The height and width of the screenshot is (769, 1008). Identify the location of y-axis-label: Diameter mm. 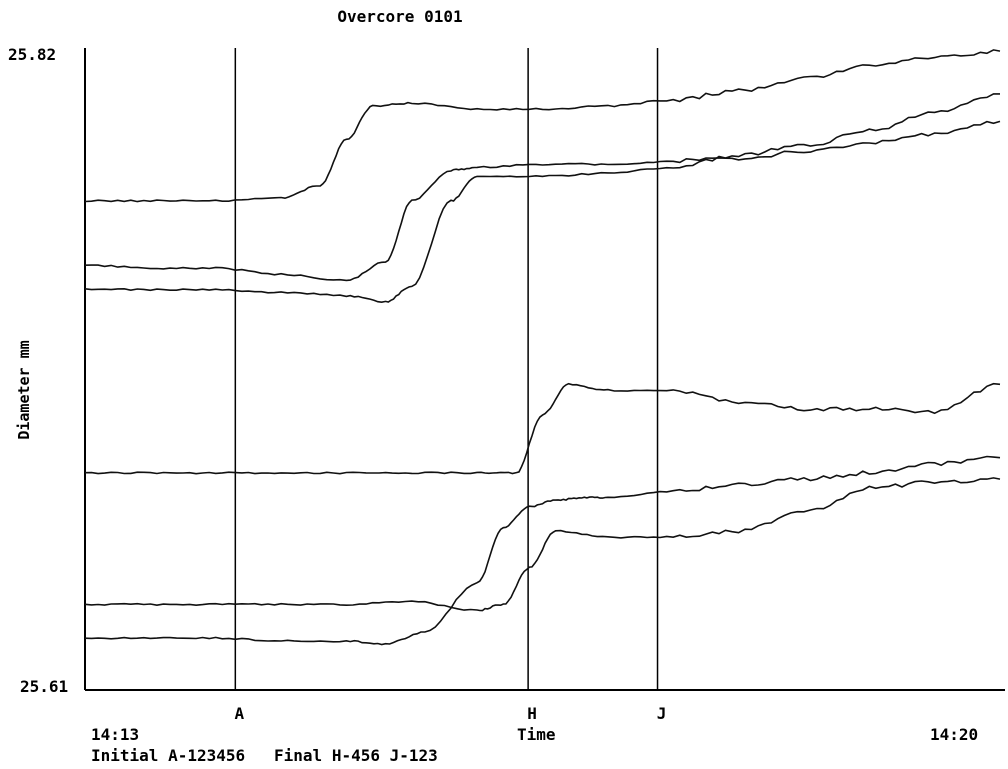
(24, 389).